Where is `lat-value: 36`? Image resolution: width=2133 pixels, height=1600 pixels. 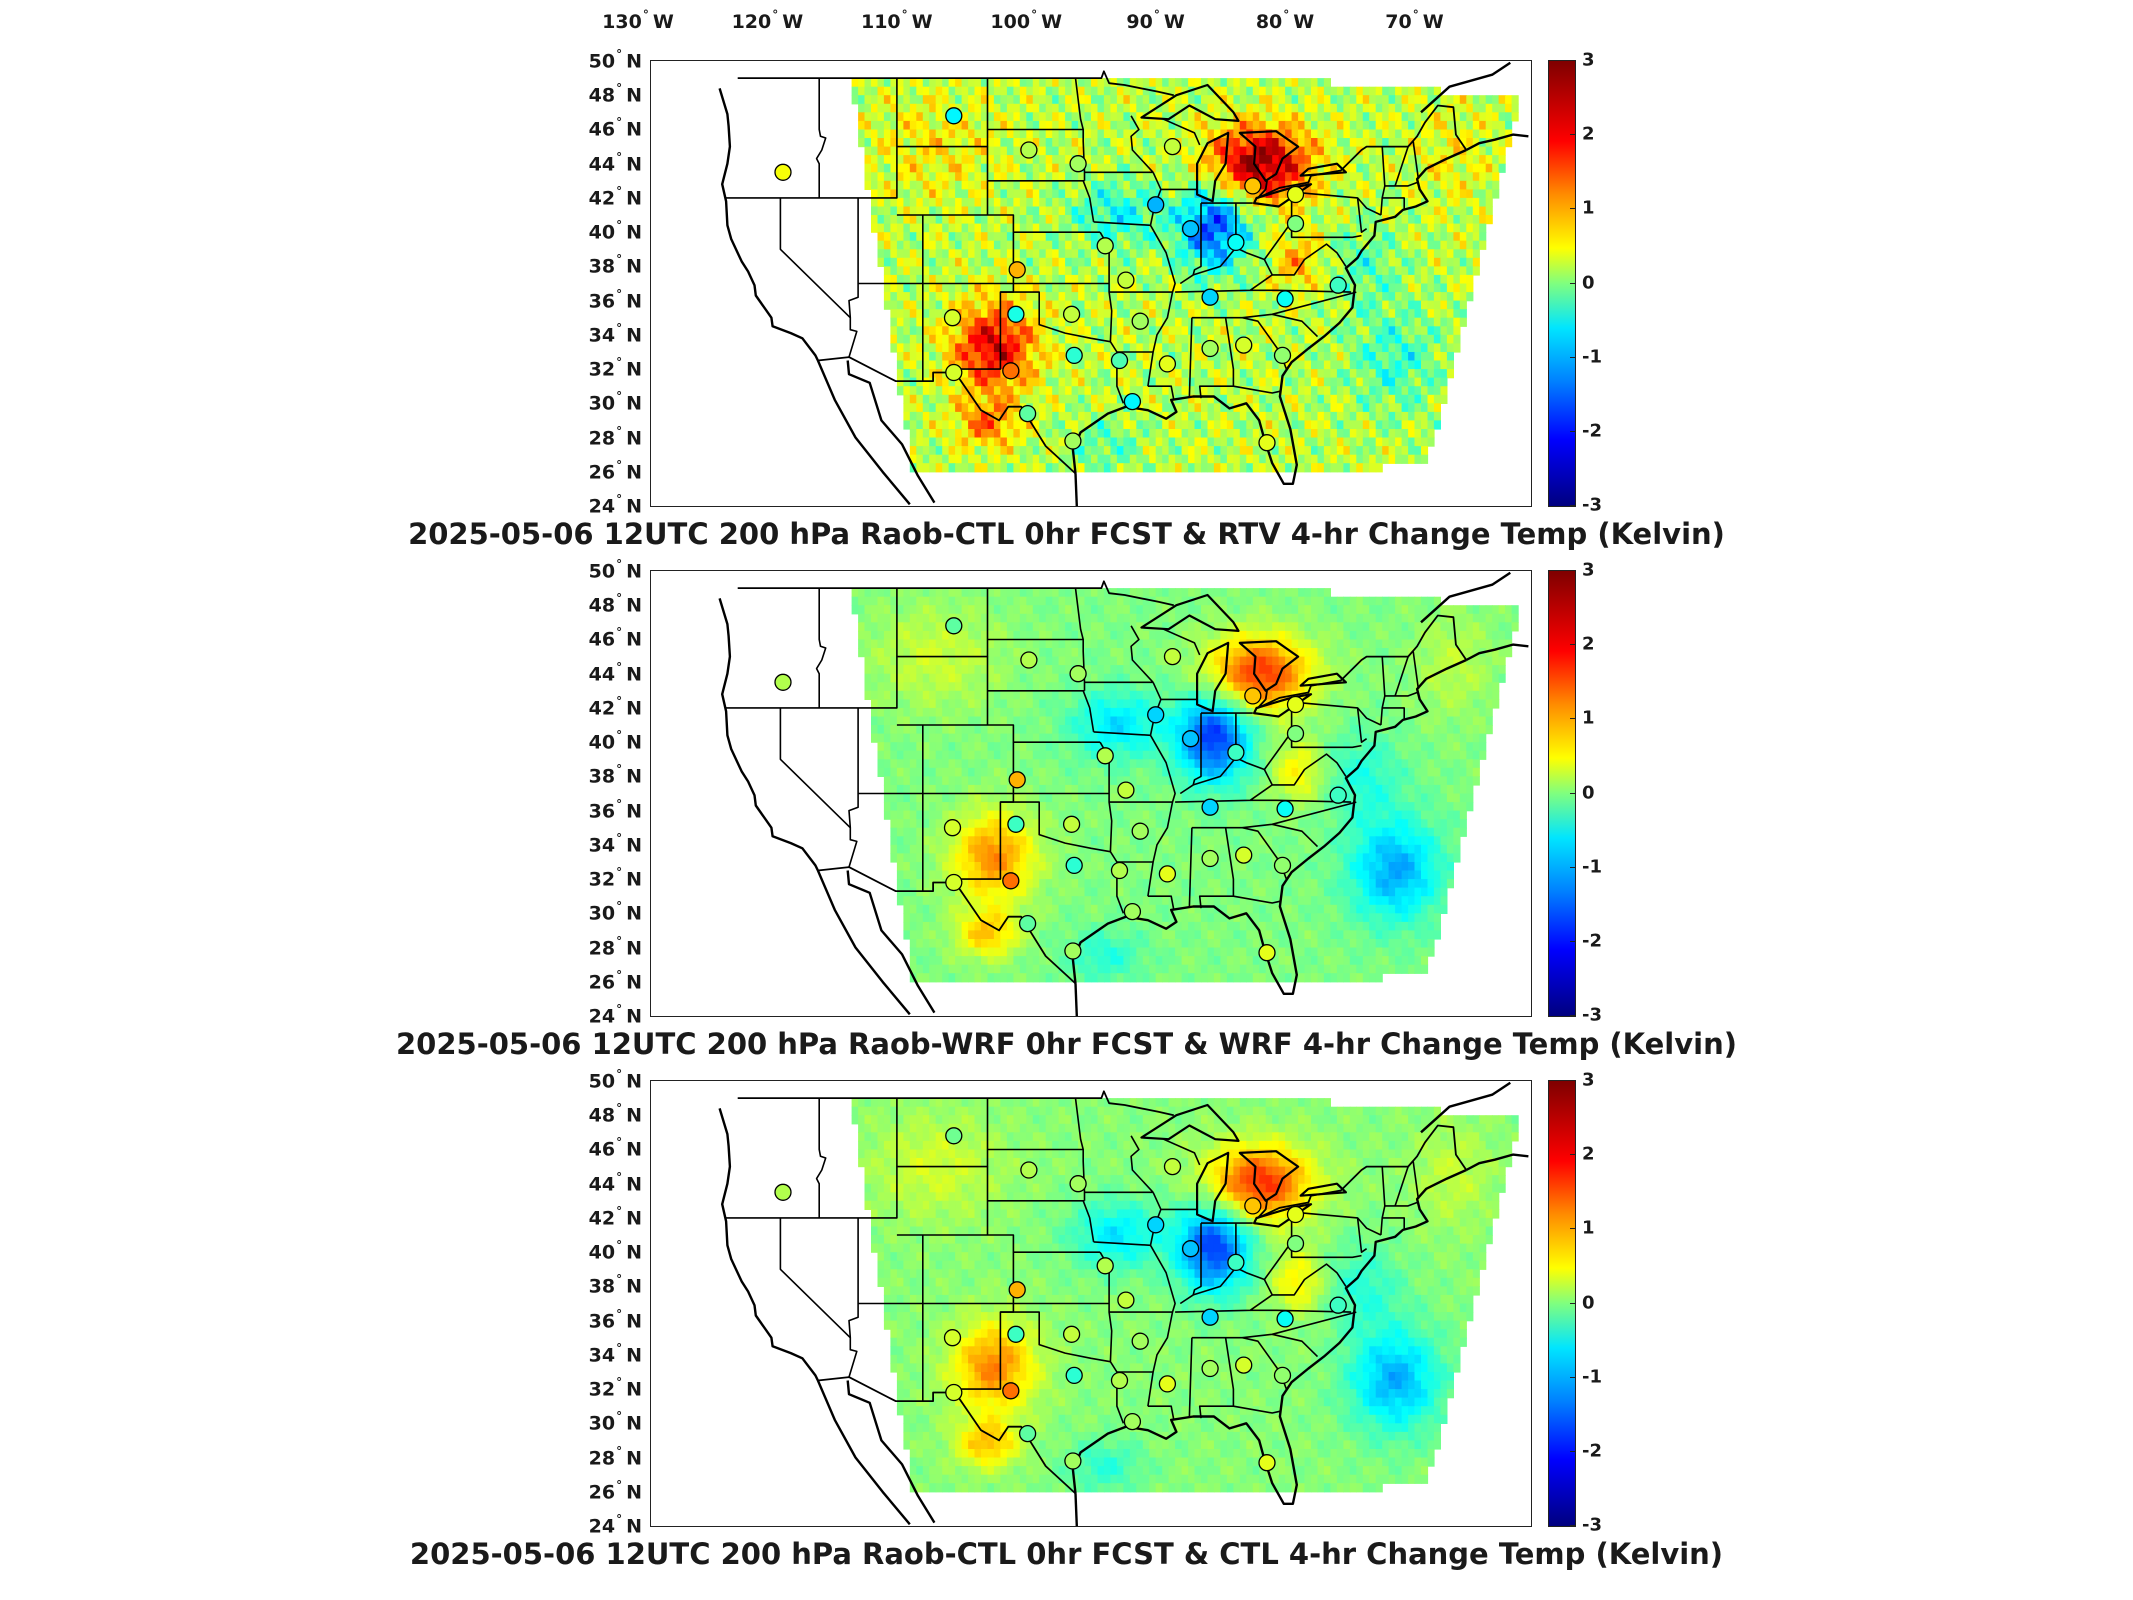 lat-value: 36 is located at coordinates (602, 1321).